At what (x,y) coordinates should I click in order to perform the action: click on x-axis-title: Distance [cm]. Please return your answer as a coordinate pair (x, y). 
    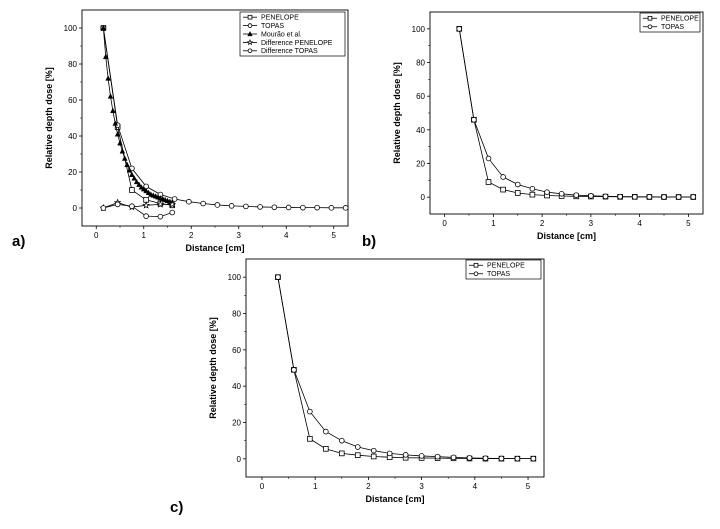
    Looking at the image, I should click on (394, 499).